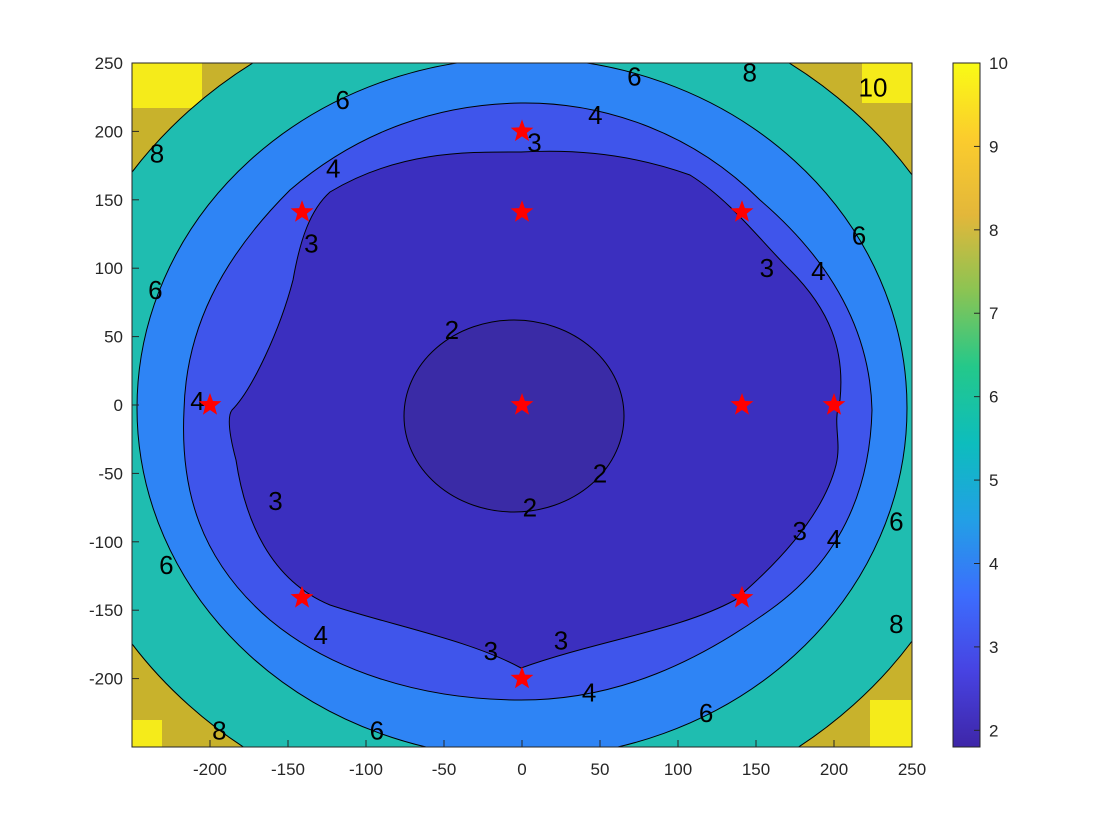  Describe the element at coordinates (366, 769) in the screenshot. I see `x-tick-label: -100` at that location.